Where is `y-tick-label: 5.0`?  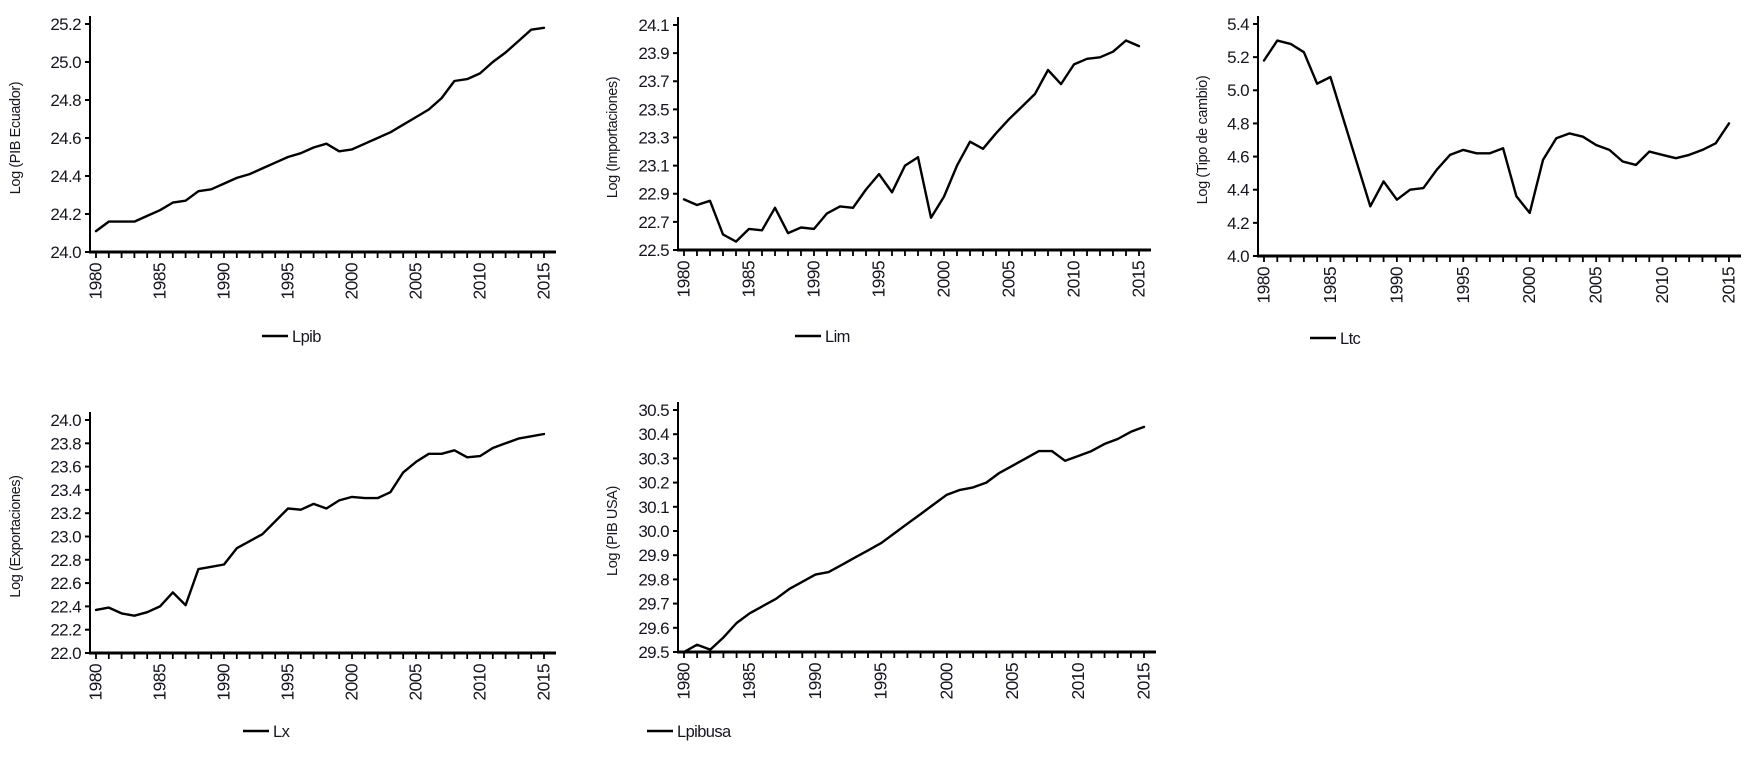
y-tick-label: 5.0 is located at coordinates (1238, 90).